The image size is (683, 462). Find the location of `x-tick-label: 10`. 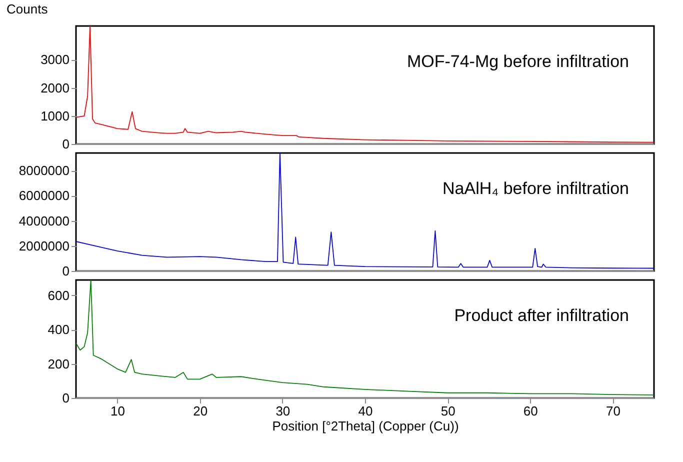

x-tick-label: 10 is located at coordinates (118, 411).